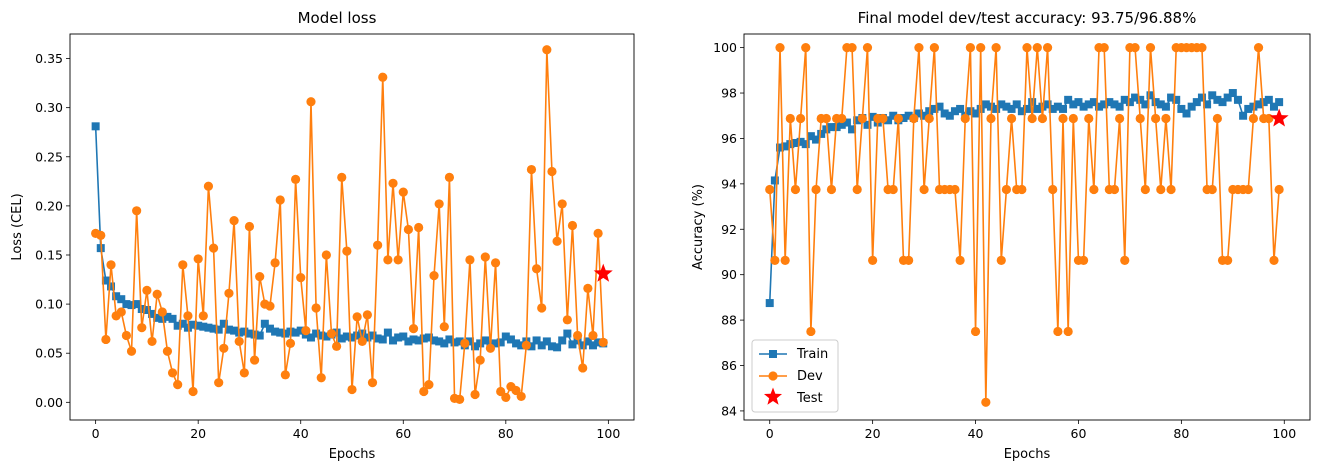 Image resolution: width=1320 pixels, height=470 pixels. I want to click on loss-x-tick-label: 40, so click(301, 433).